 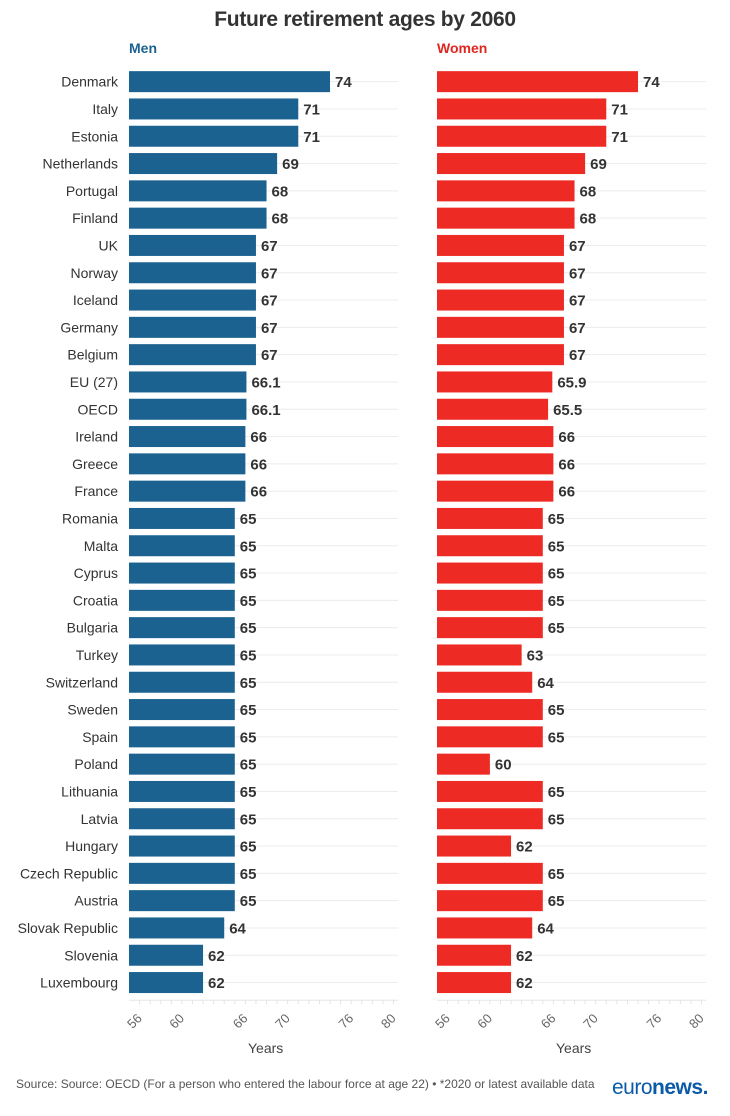 I want to click on women-value-label: 68, so click(x=588, y=191).